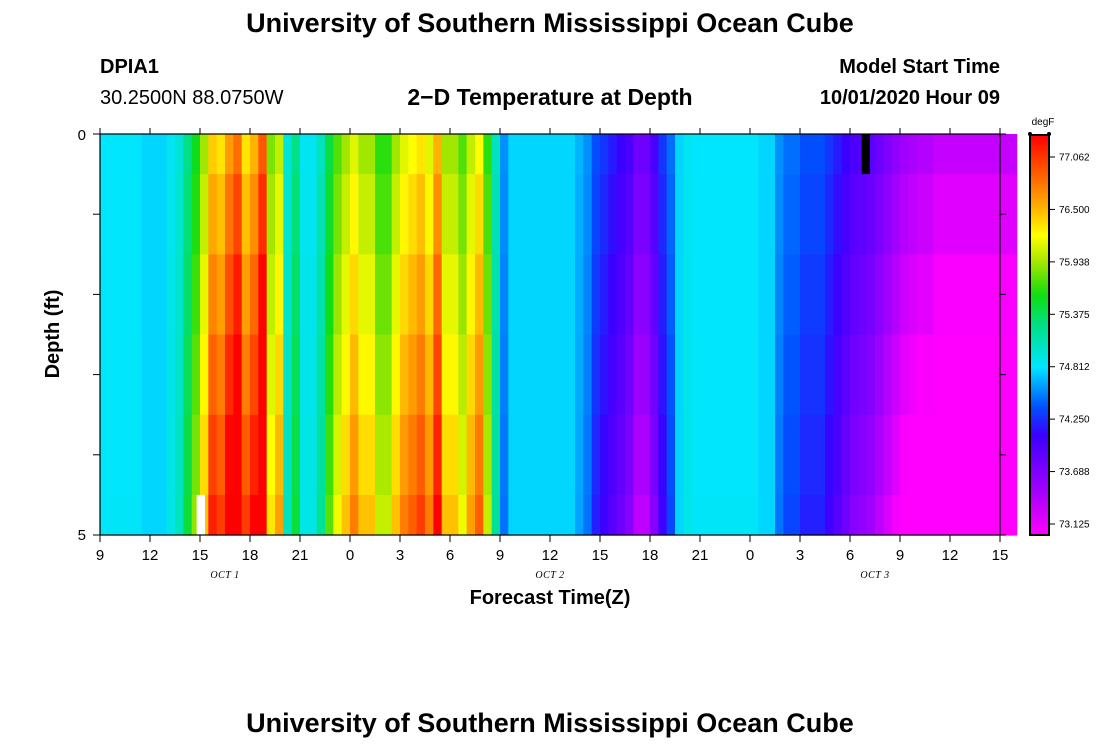 This screenshot has width=1100, height=750. What do you see at coordinates (100, 555) in the screenshot?
I see `x-tick-label: 9` at bounding box center [100, 555].